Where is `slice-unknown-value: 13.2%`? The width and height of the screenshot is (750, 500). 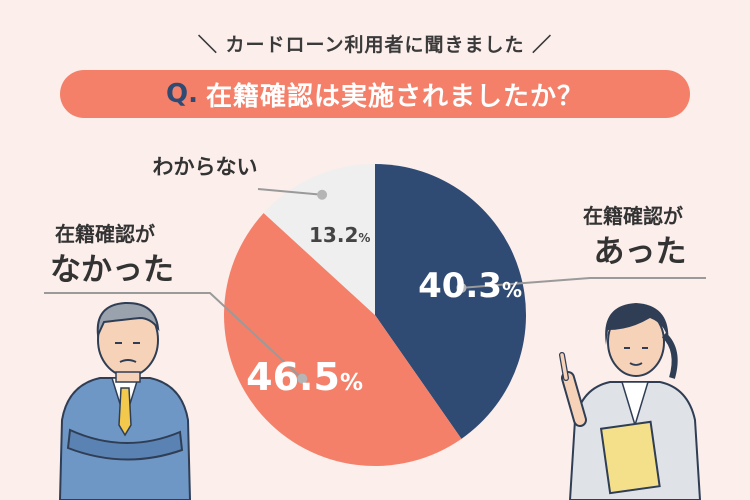
slice-unknown-value: 13.2% is located at coordinates (339, 235).